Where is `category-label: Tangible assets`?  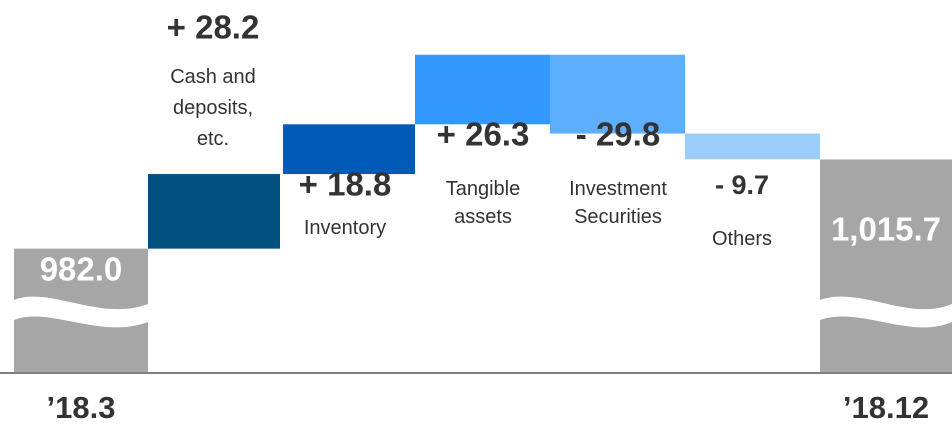 category-label: Tangible assets is located at coordinates (483, 203).